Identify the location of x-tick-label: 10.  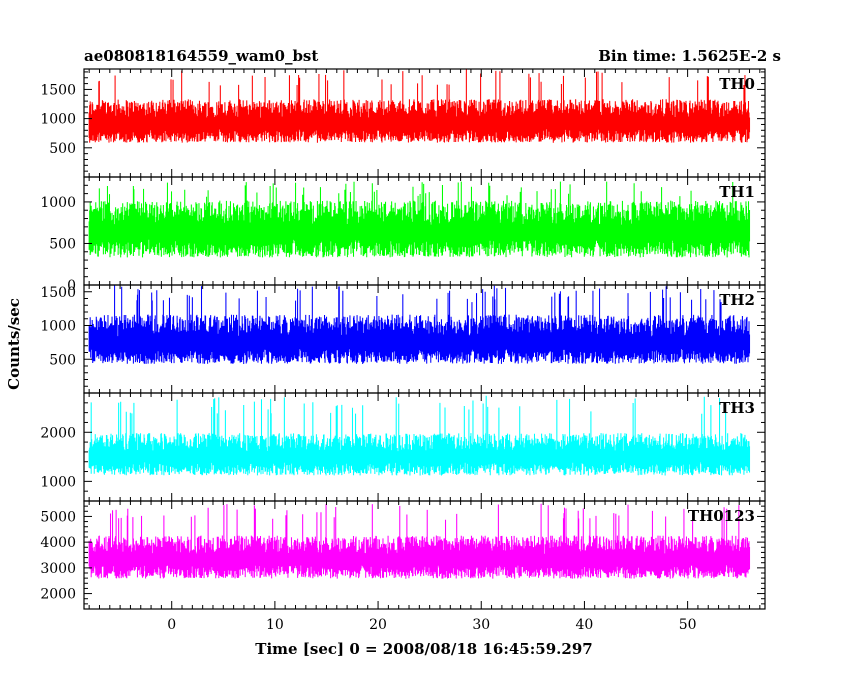
(275, 625).